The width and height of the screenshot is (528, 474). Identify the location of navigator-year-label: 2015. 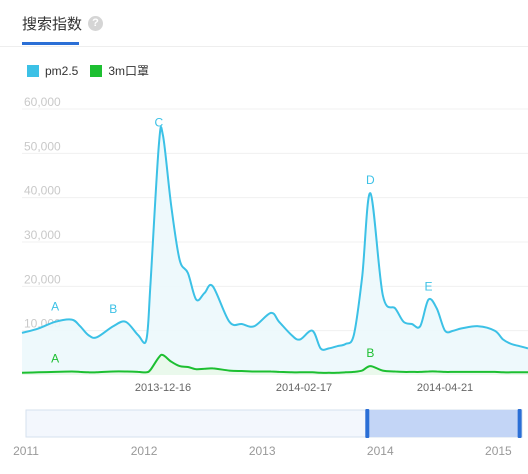
(498, 451).